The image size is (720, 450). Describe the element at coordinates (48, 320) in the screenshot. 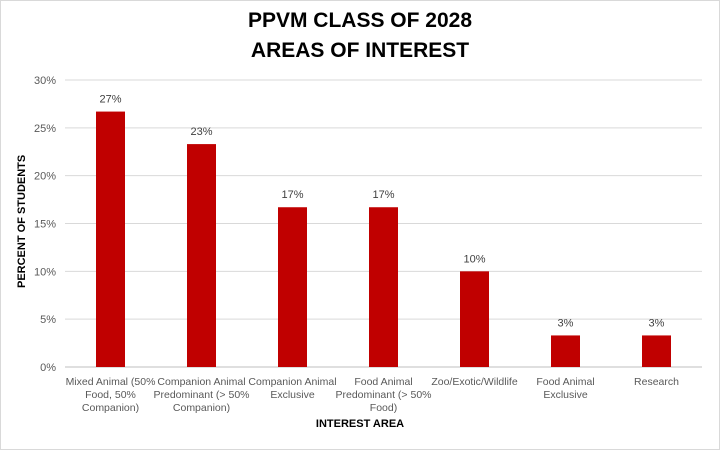

I see `y-tick-label: 5%` at that location.